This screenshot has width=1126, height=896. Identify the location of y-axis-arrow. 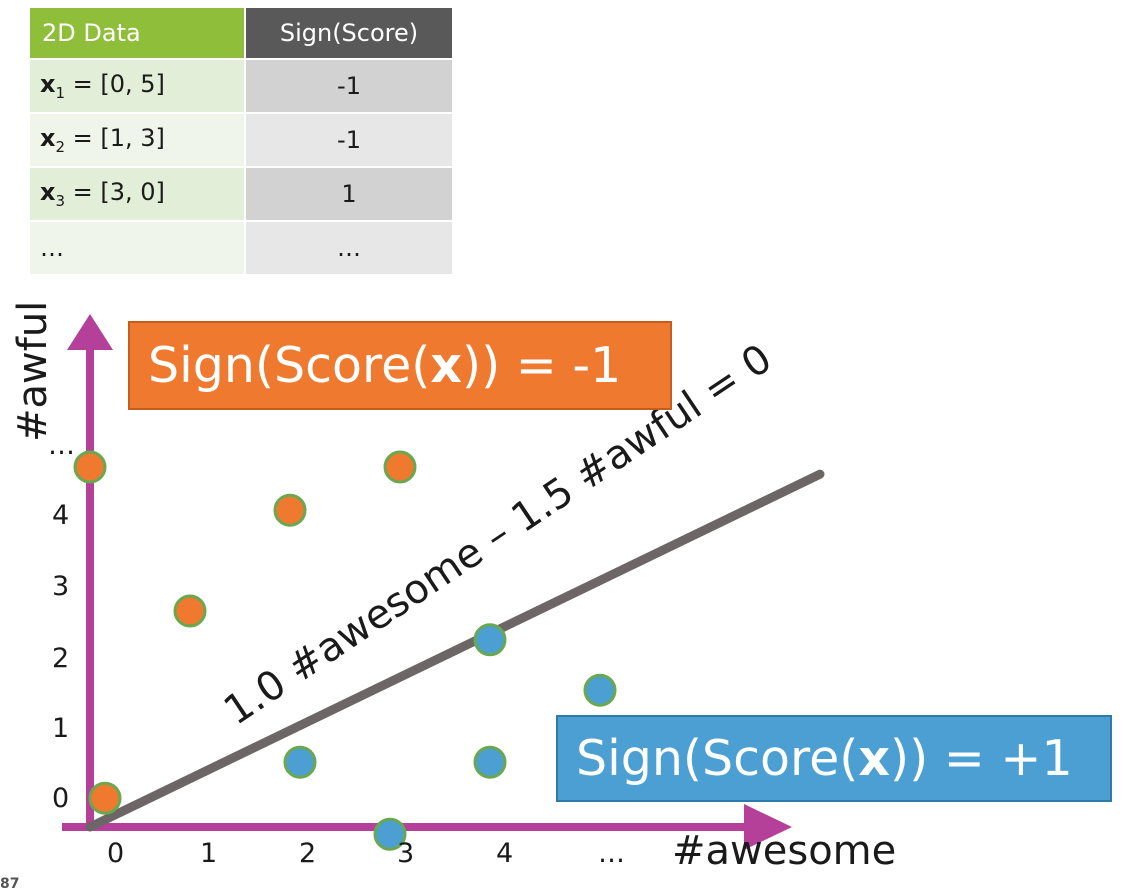
(90, 332).